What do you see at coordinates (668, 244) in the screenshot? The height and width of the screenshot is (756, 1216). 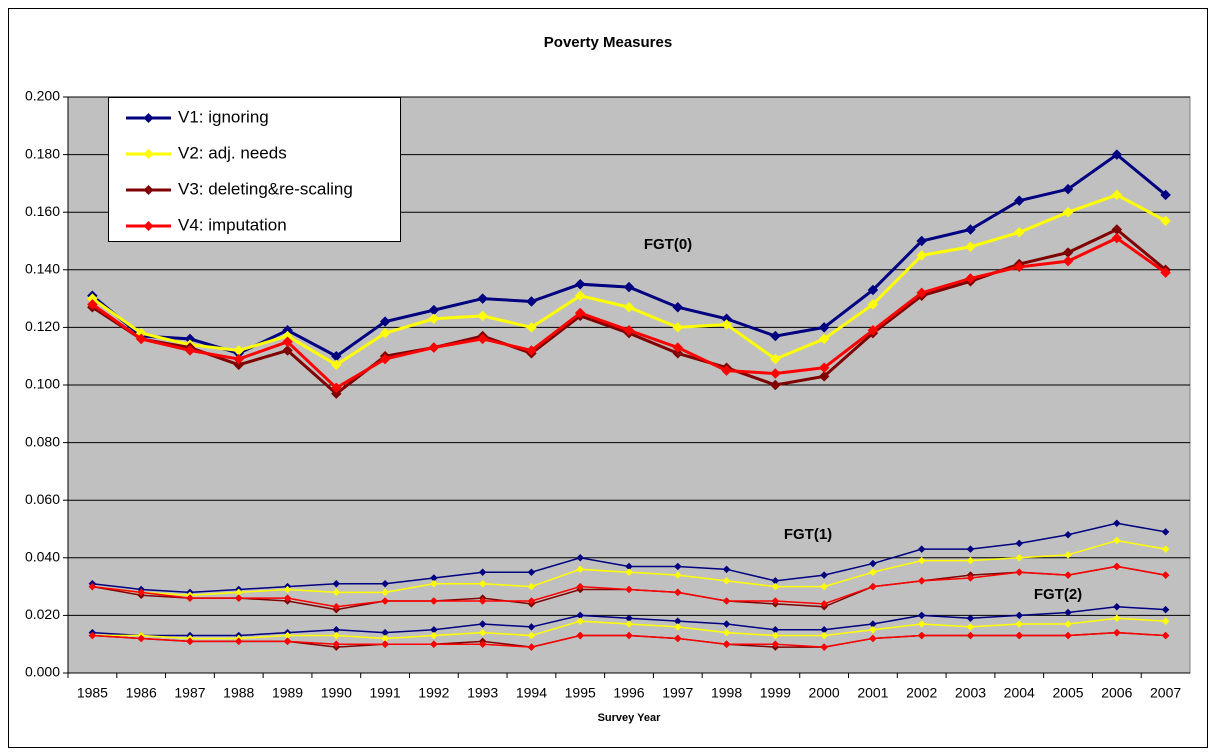 I see `annotation: FGT(0)` at bounding box center [668, 244].